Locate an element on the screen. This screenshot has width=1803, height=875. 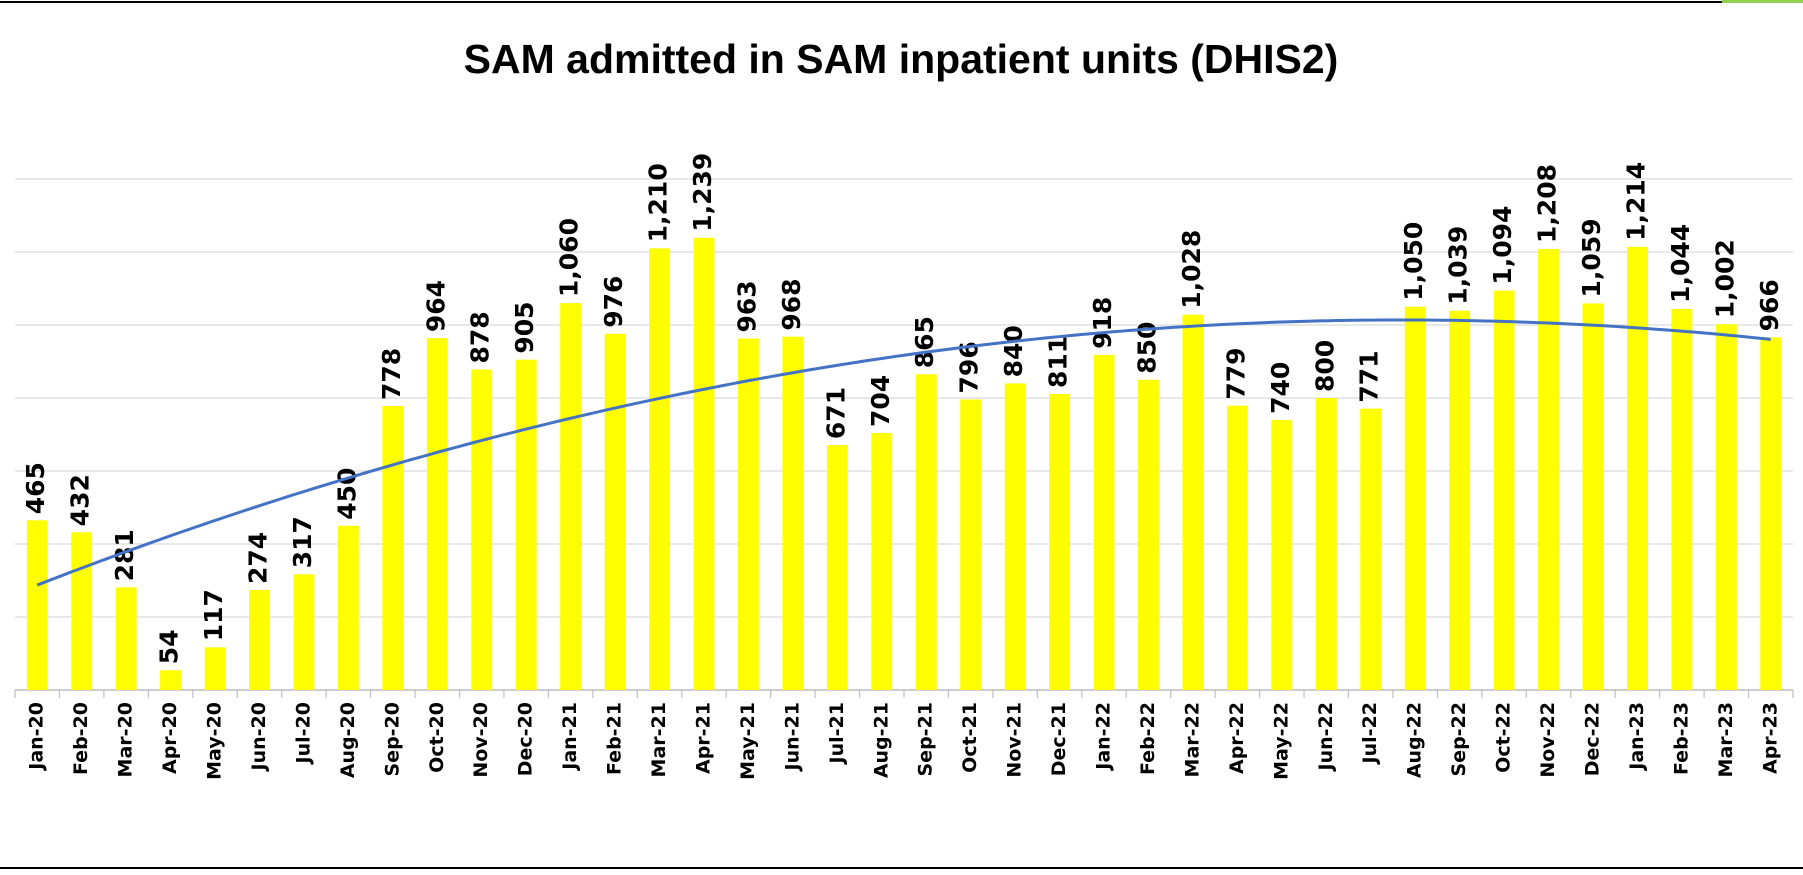
x-tick-label: Jan-20 is located at coordinates (37, 737).